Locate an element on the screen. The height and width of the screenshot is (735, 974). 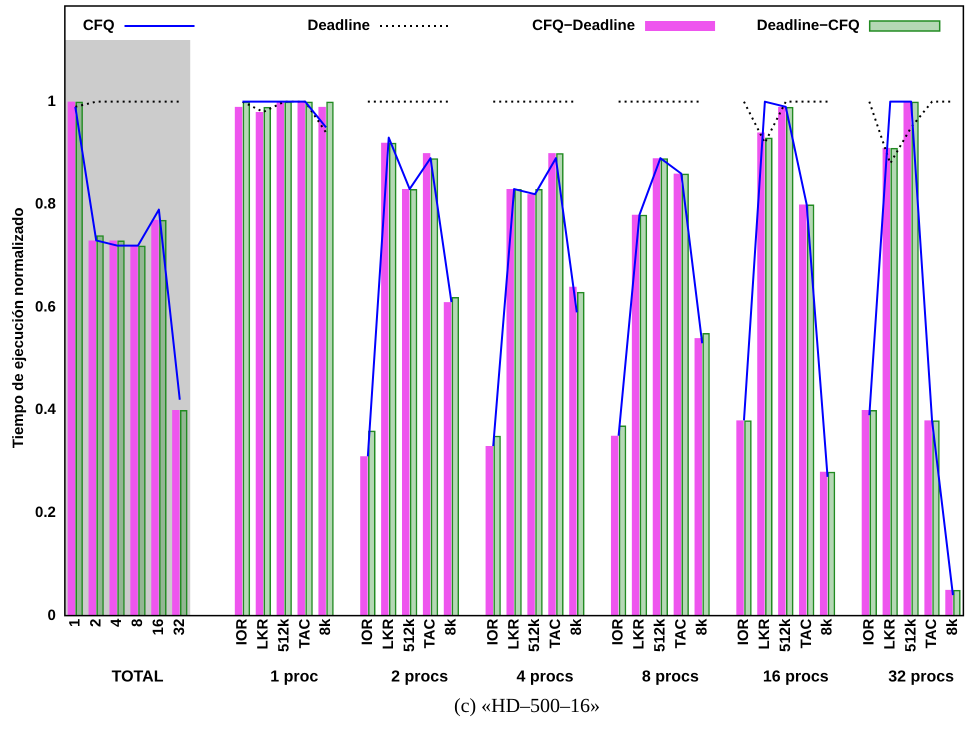
y-tick-label: 1 is located at coordinates (52, 101).